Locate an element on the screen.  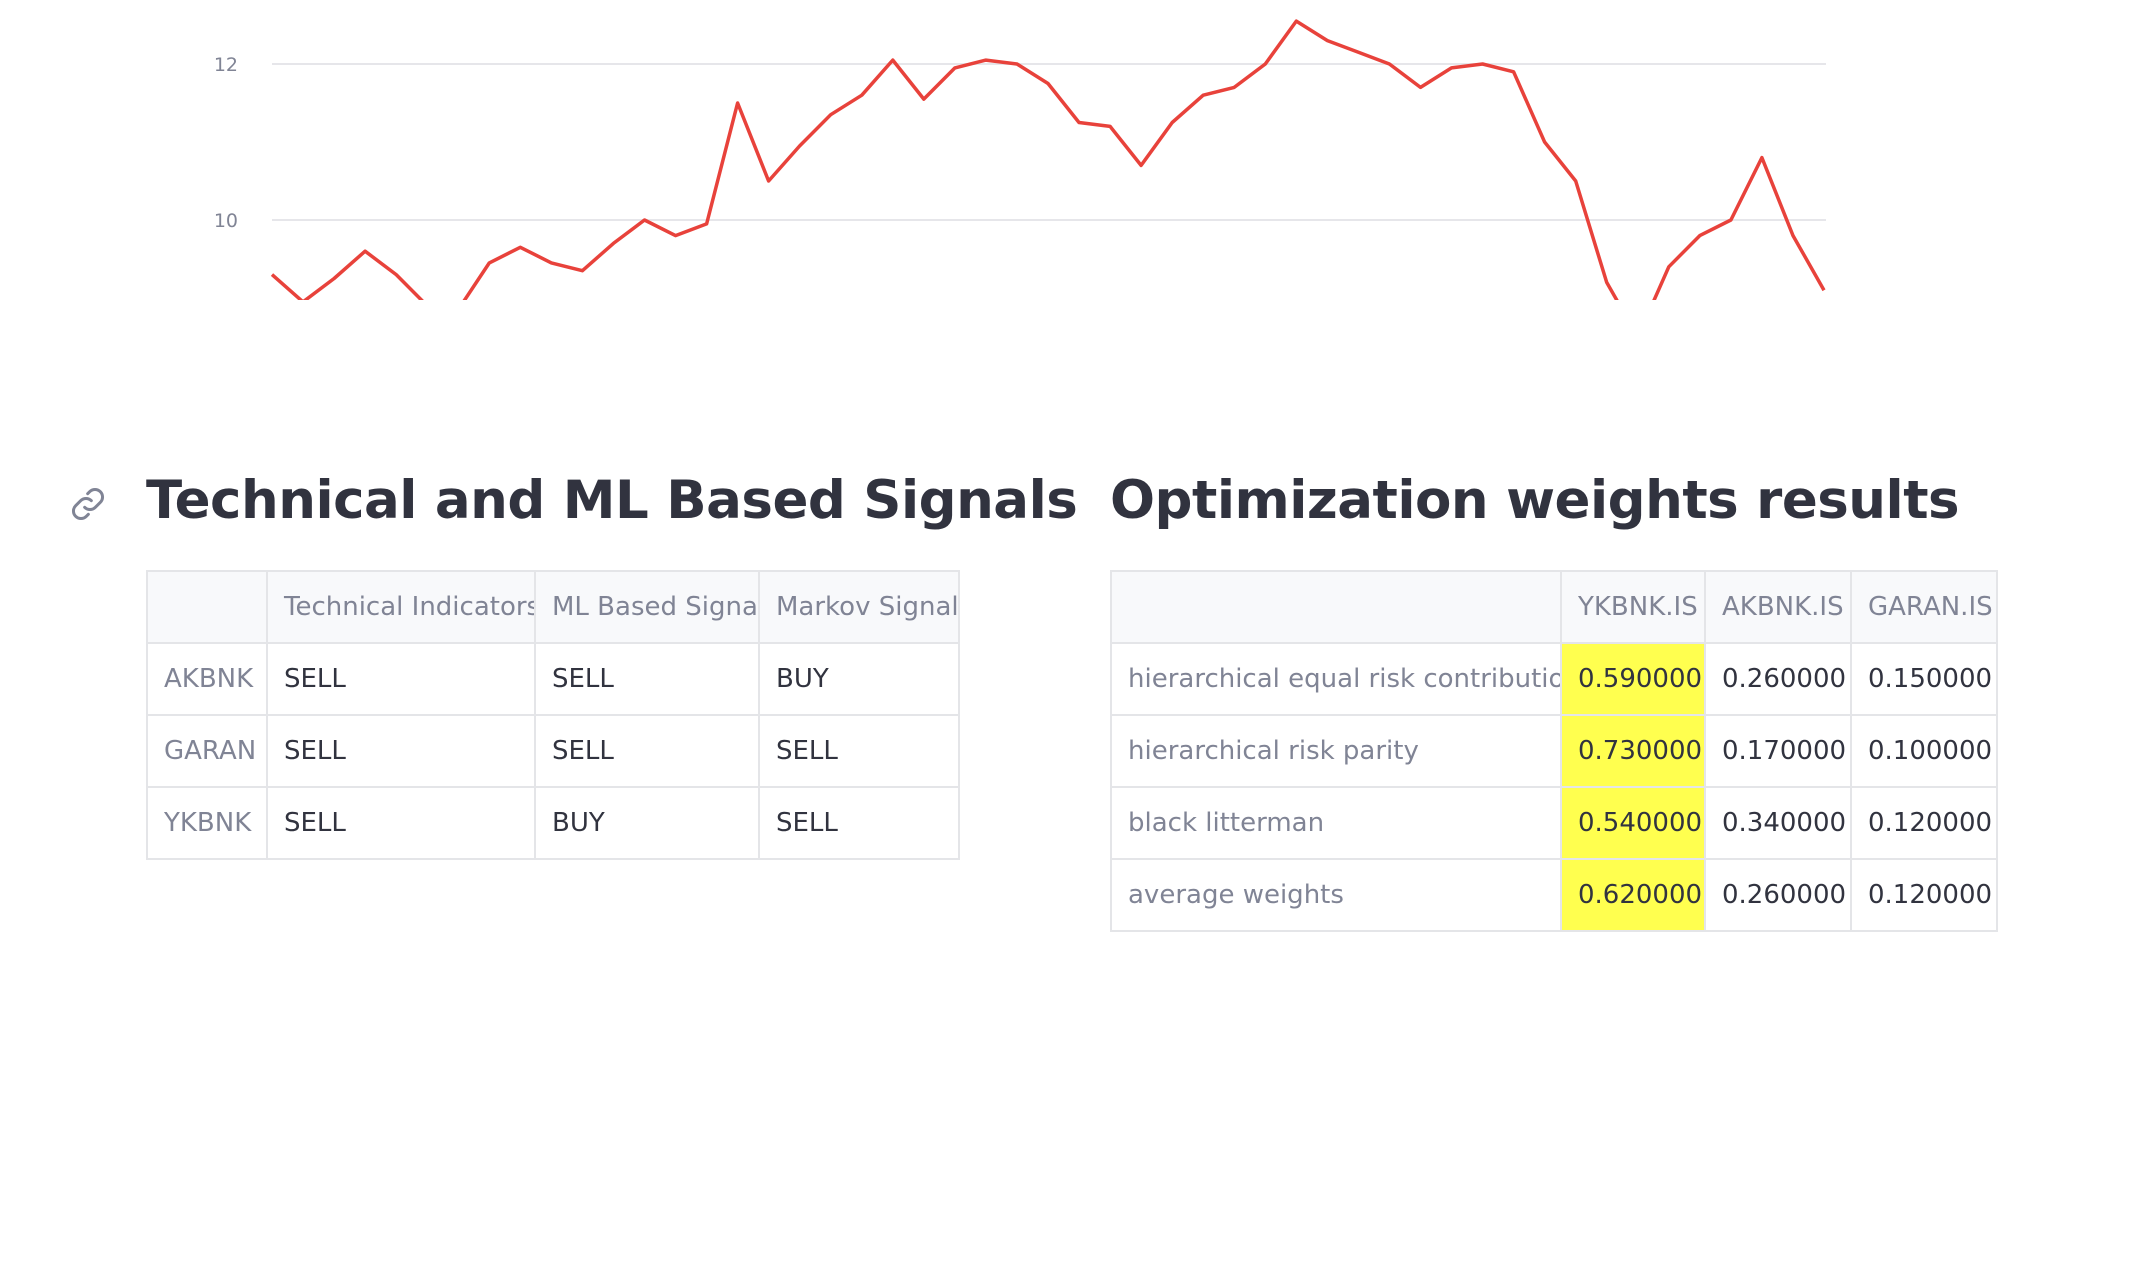
y-tick-label: 10 is located at coordinates (226, 221).